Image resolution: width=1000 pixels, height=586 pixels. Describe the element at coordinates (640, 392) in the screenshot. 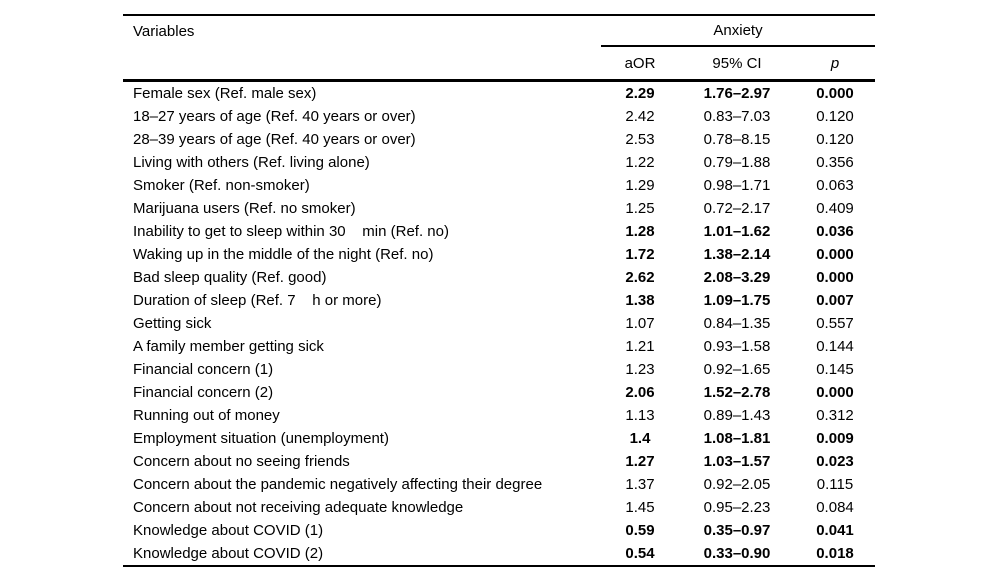

I see `row-aor-value: 2.06` at that location.